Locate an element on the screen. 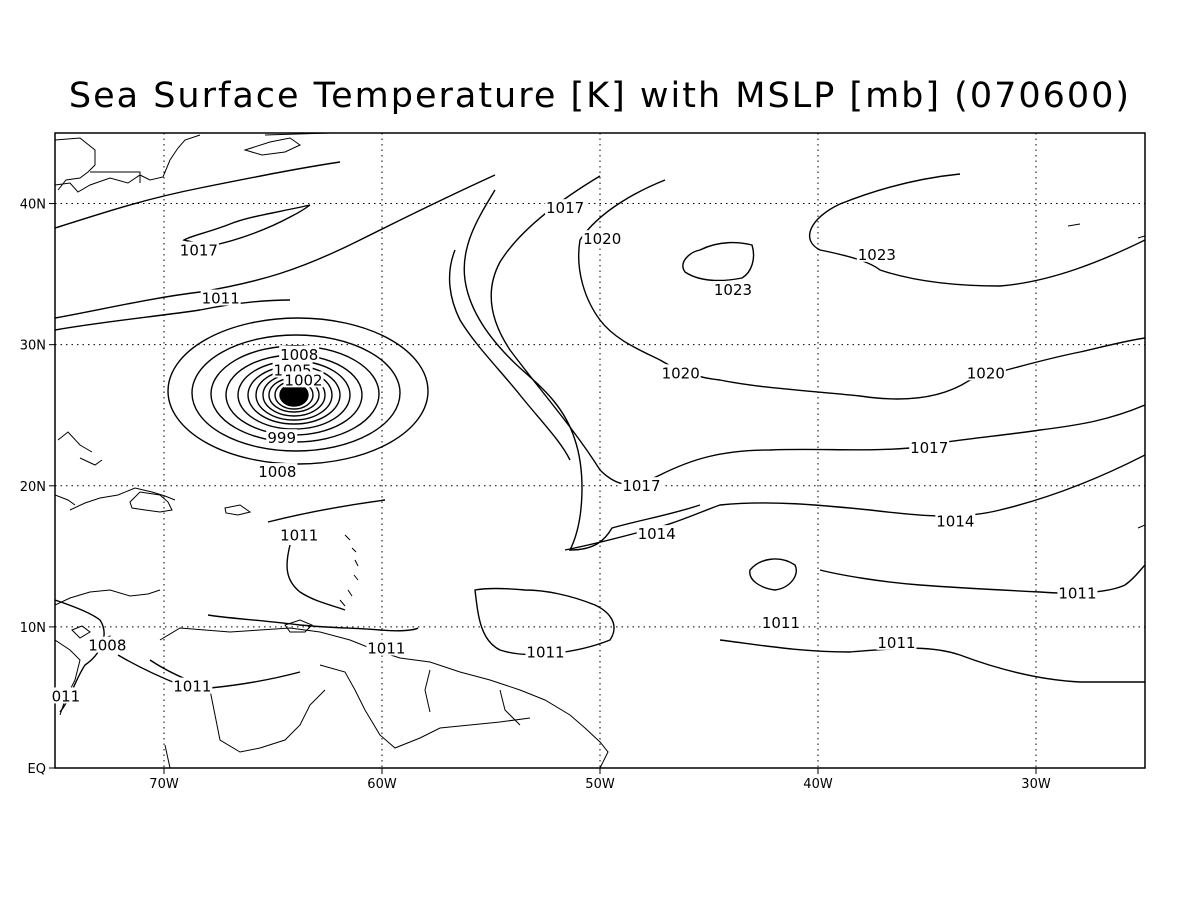 The height and width of the screenshot is (900, 1200). north-america-coast is located at coordinates (128, 163).